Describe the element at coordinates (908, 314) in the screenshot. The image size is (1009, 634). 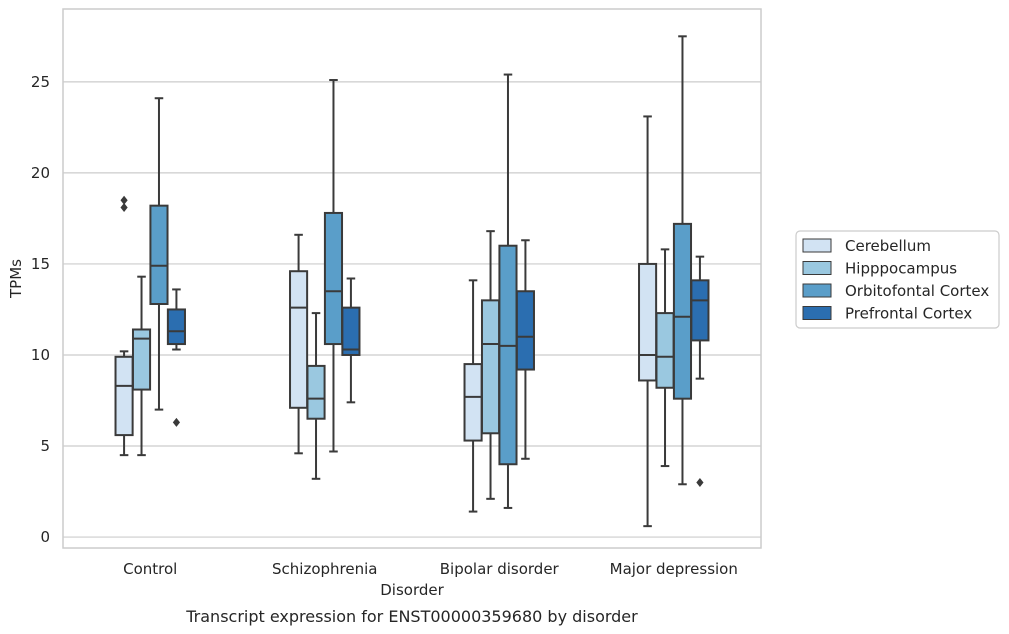
I see `legend-label: Prefrontal Cortex` at that location.